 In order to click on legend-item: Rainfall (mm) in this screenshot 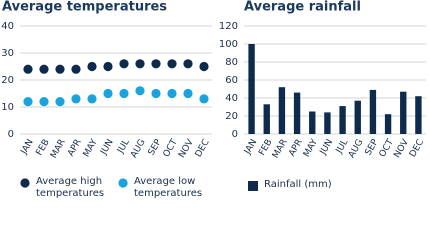, I will do `click(323, 185)`.